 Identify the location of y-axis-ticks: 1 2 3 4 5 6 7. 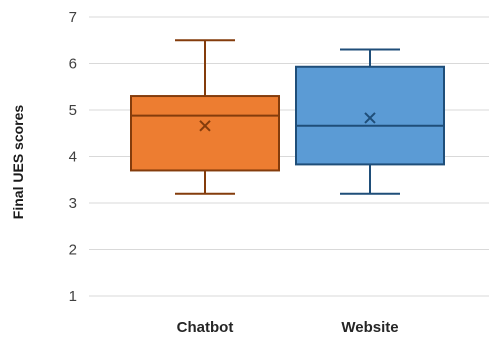
(73, 157).